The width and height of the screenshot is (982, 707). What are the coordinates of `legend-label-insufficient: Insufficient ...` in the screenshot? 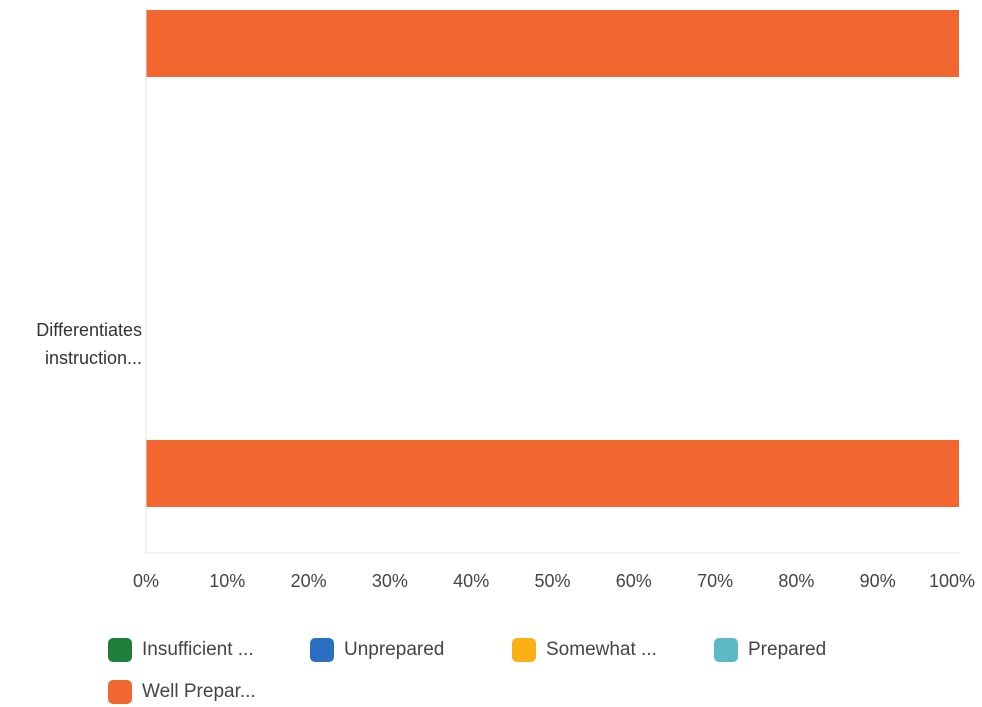 It's located at (198, 649).